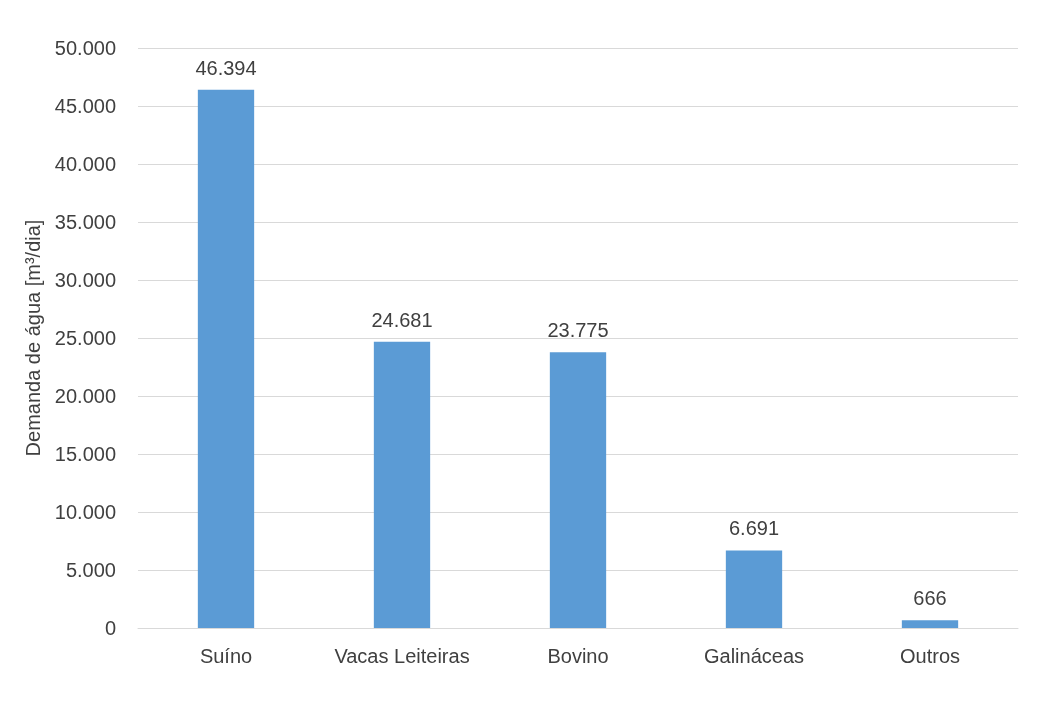 The width and height of the screenshot is (1051, 704). Describe the element at coordinates (110, 628) in the screenshot. I see `y-tick-label: 0` at that location.